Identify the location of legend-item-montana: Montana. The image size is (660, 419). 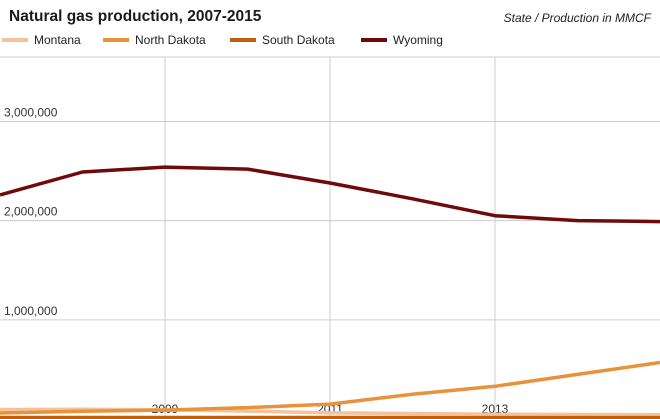
(41, 40).